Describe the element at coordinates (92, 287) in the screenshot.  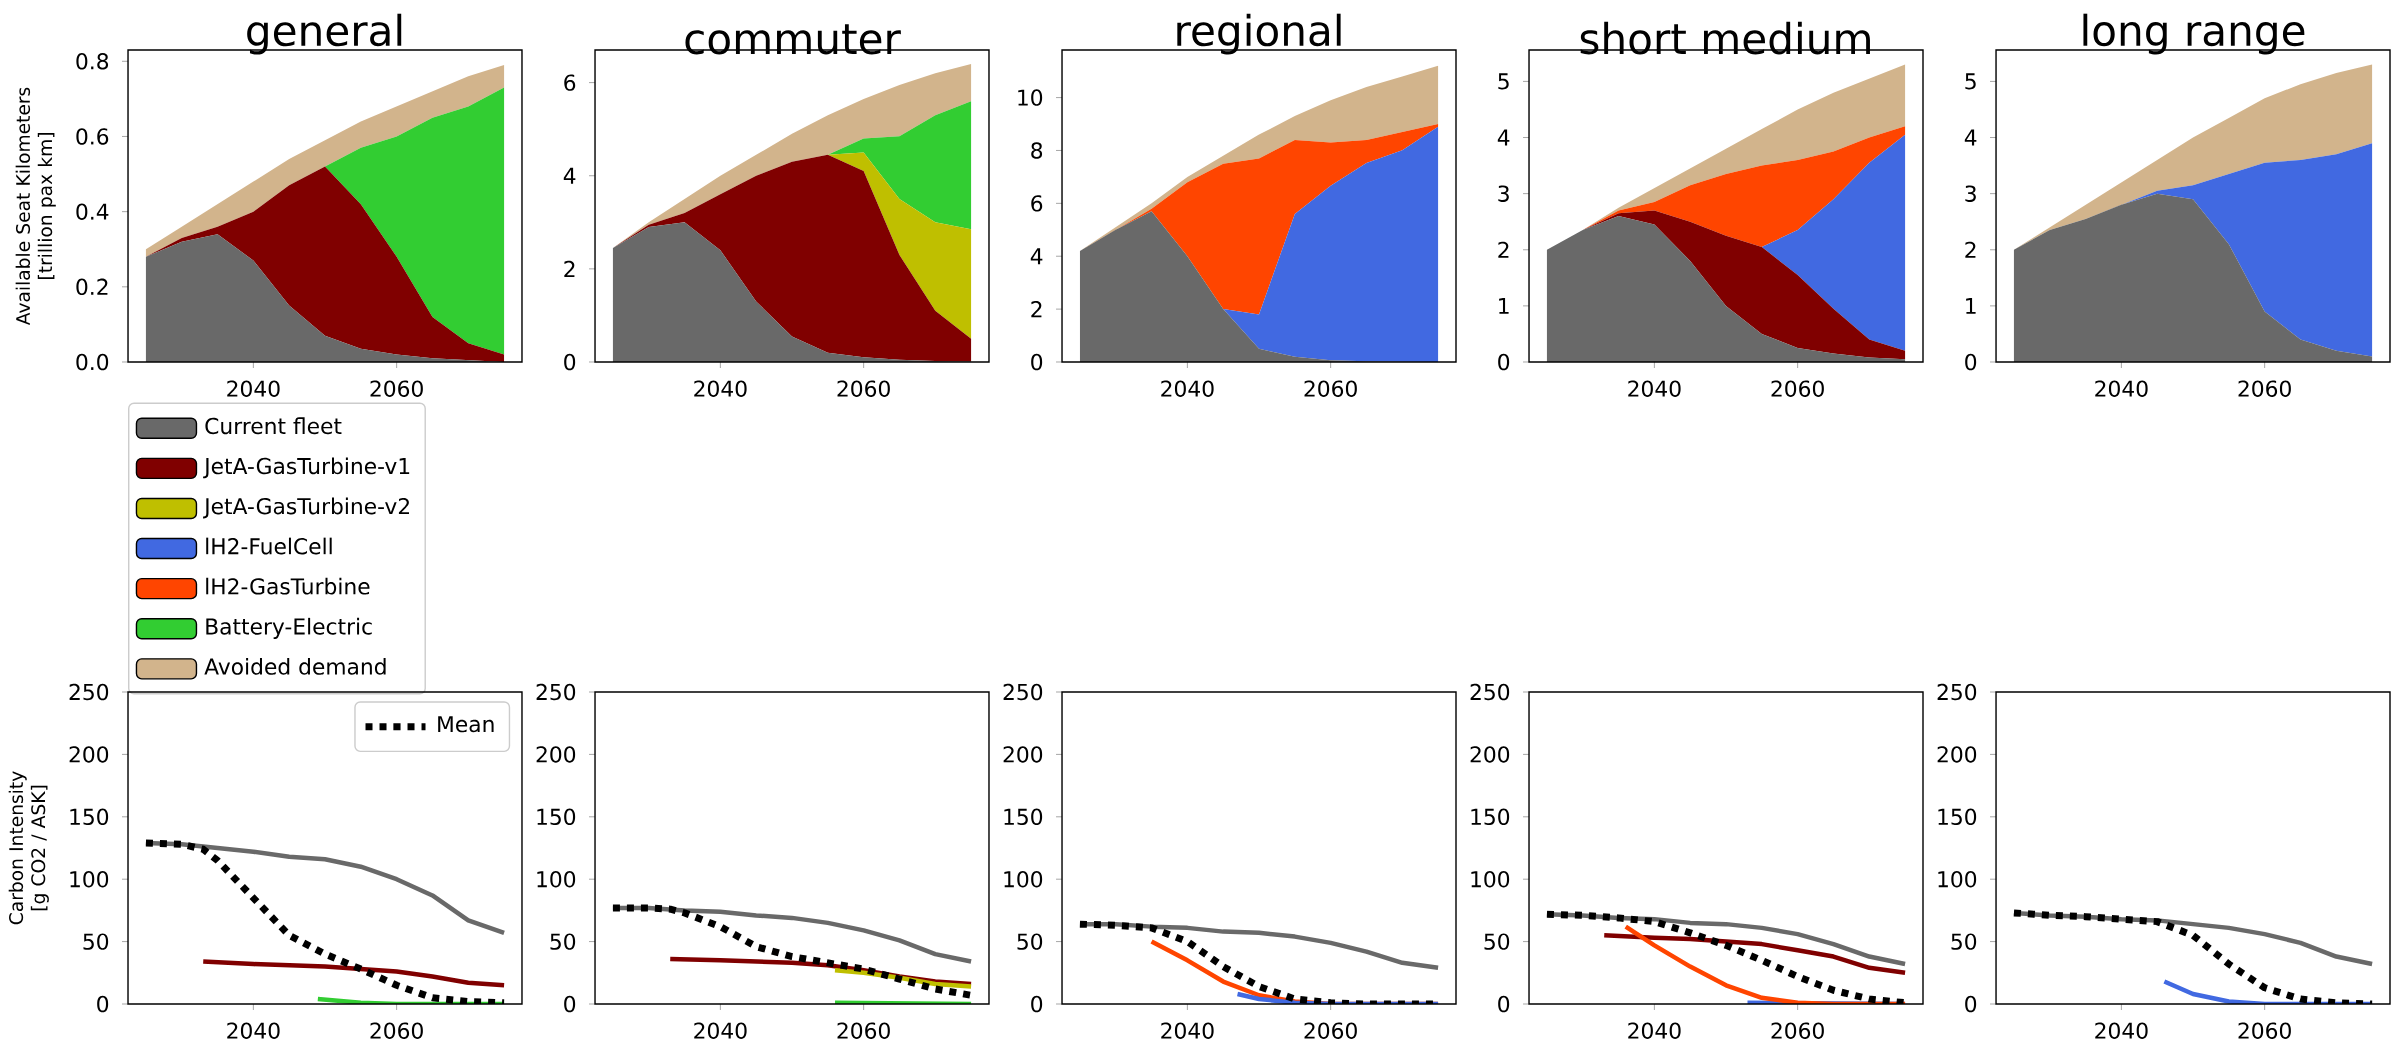
I see `y-tick-label: 0.2` at that location.